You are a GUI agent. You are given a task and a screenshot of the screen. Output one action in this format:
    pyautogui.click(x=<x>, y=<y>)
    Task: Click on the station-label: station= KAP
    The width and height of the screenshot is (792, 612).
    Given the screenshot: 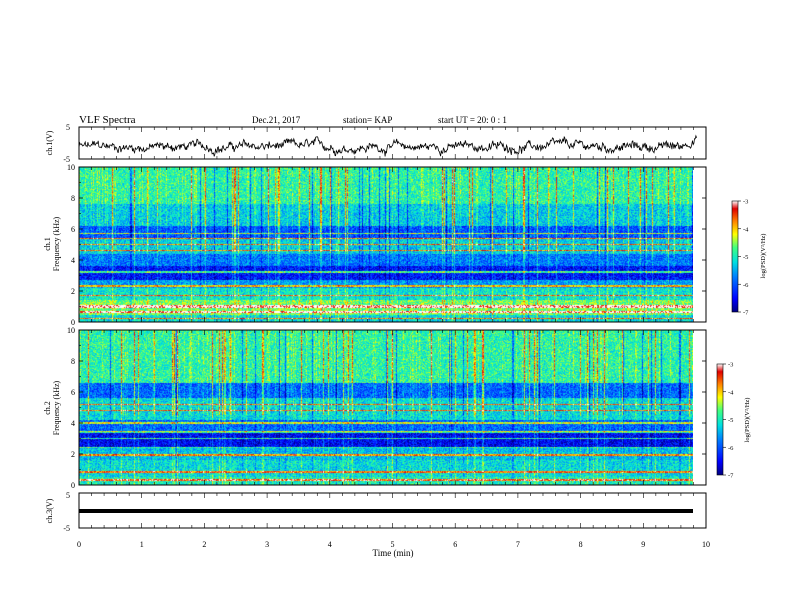 What is the action you would take?
    pyautogui.click(x=367, y=120)
    